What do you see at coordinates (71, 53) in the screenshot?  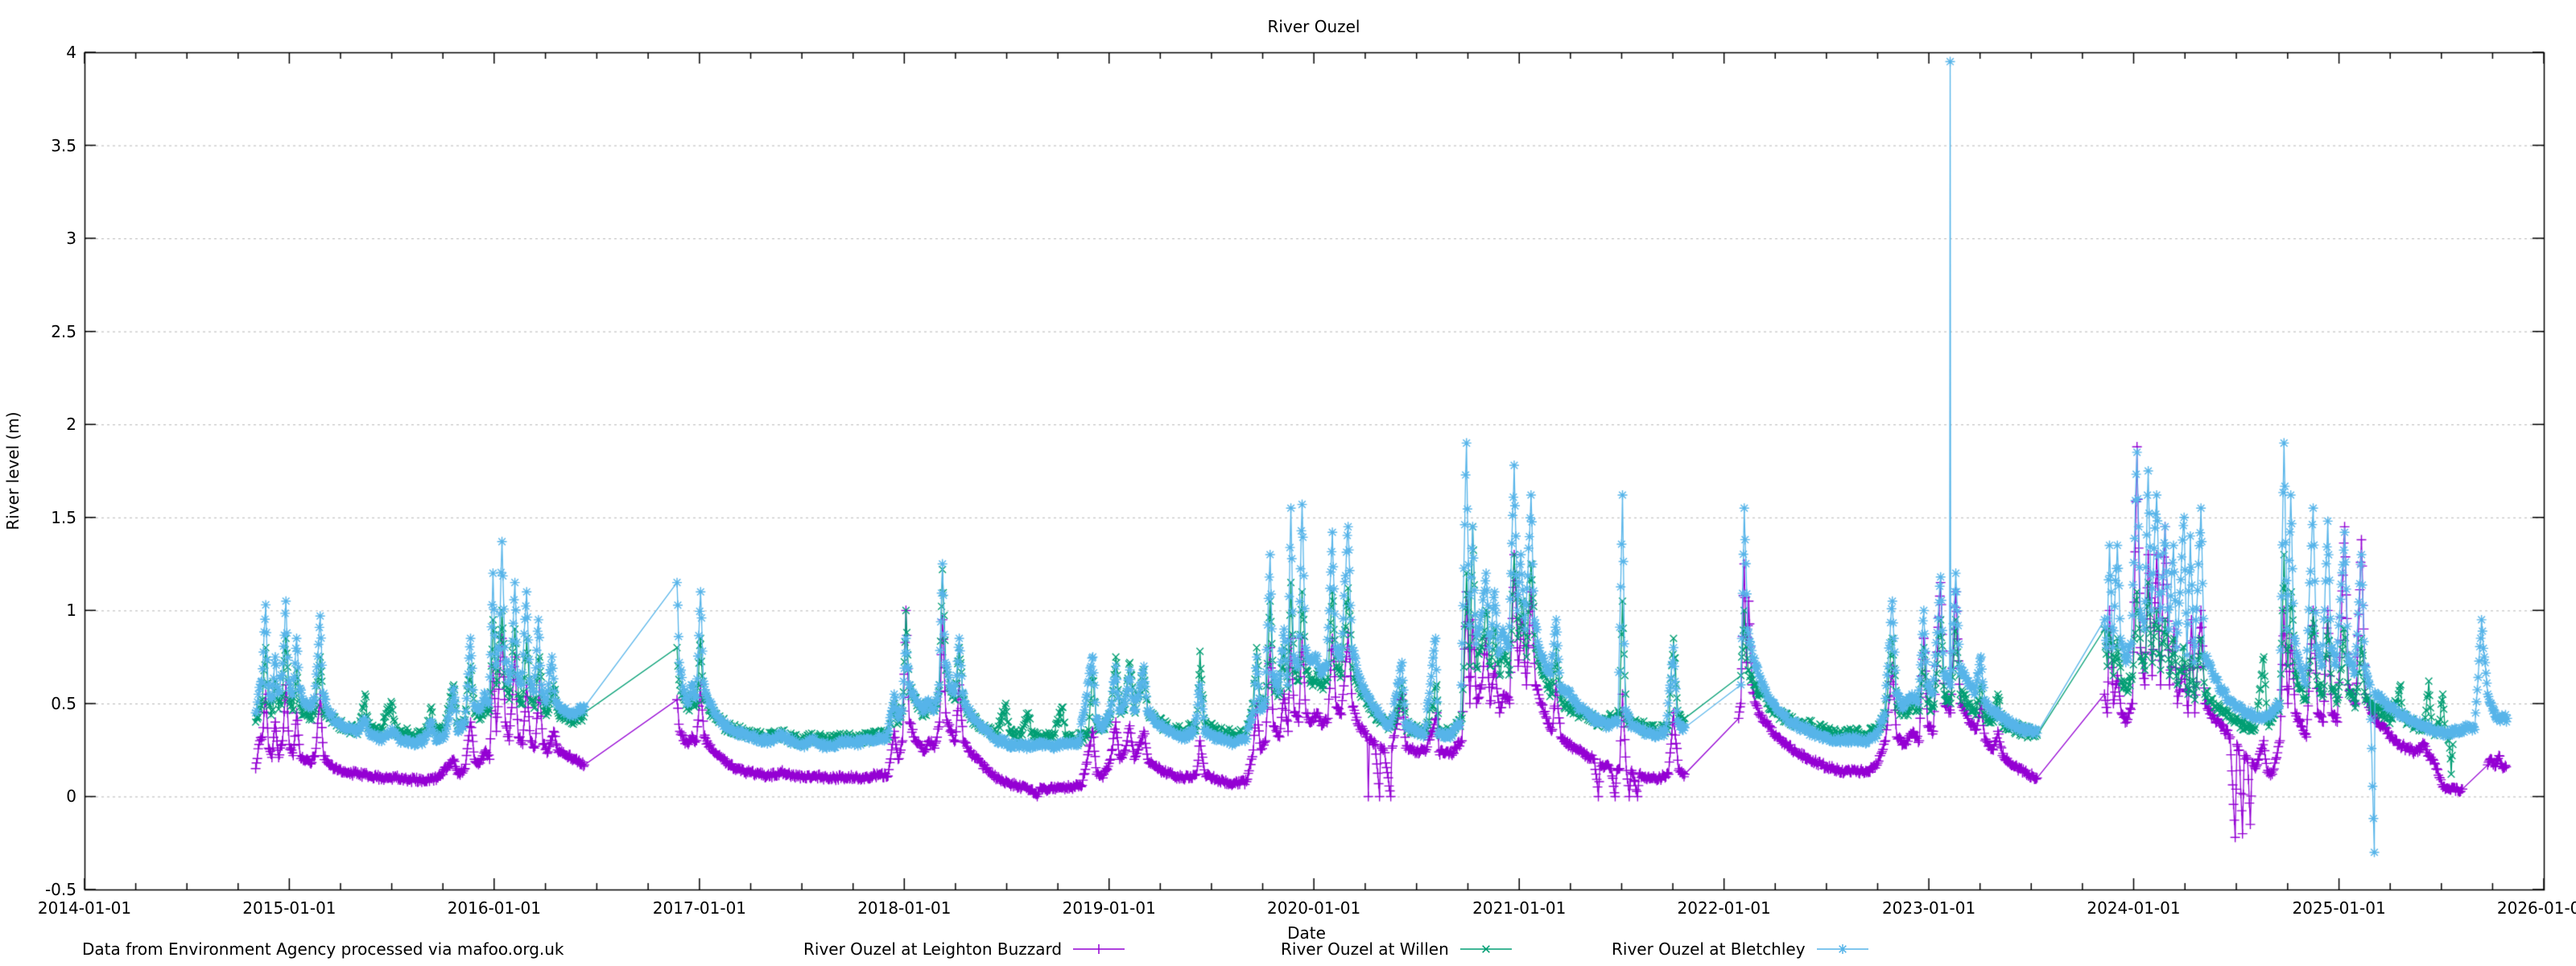 I see `y-tick-label: 4` at bounding box center [71, 53].